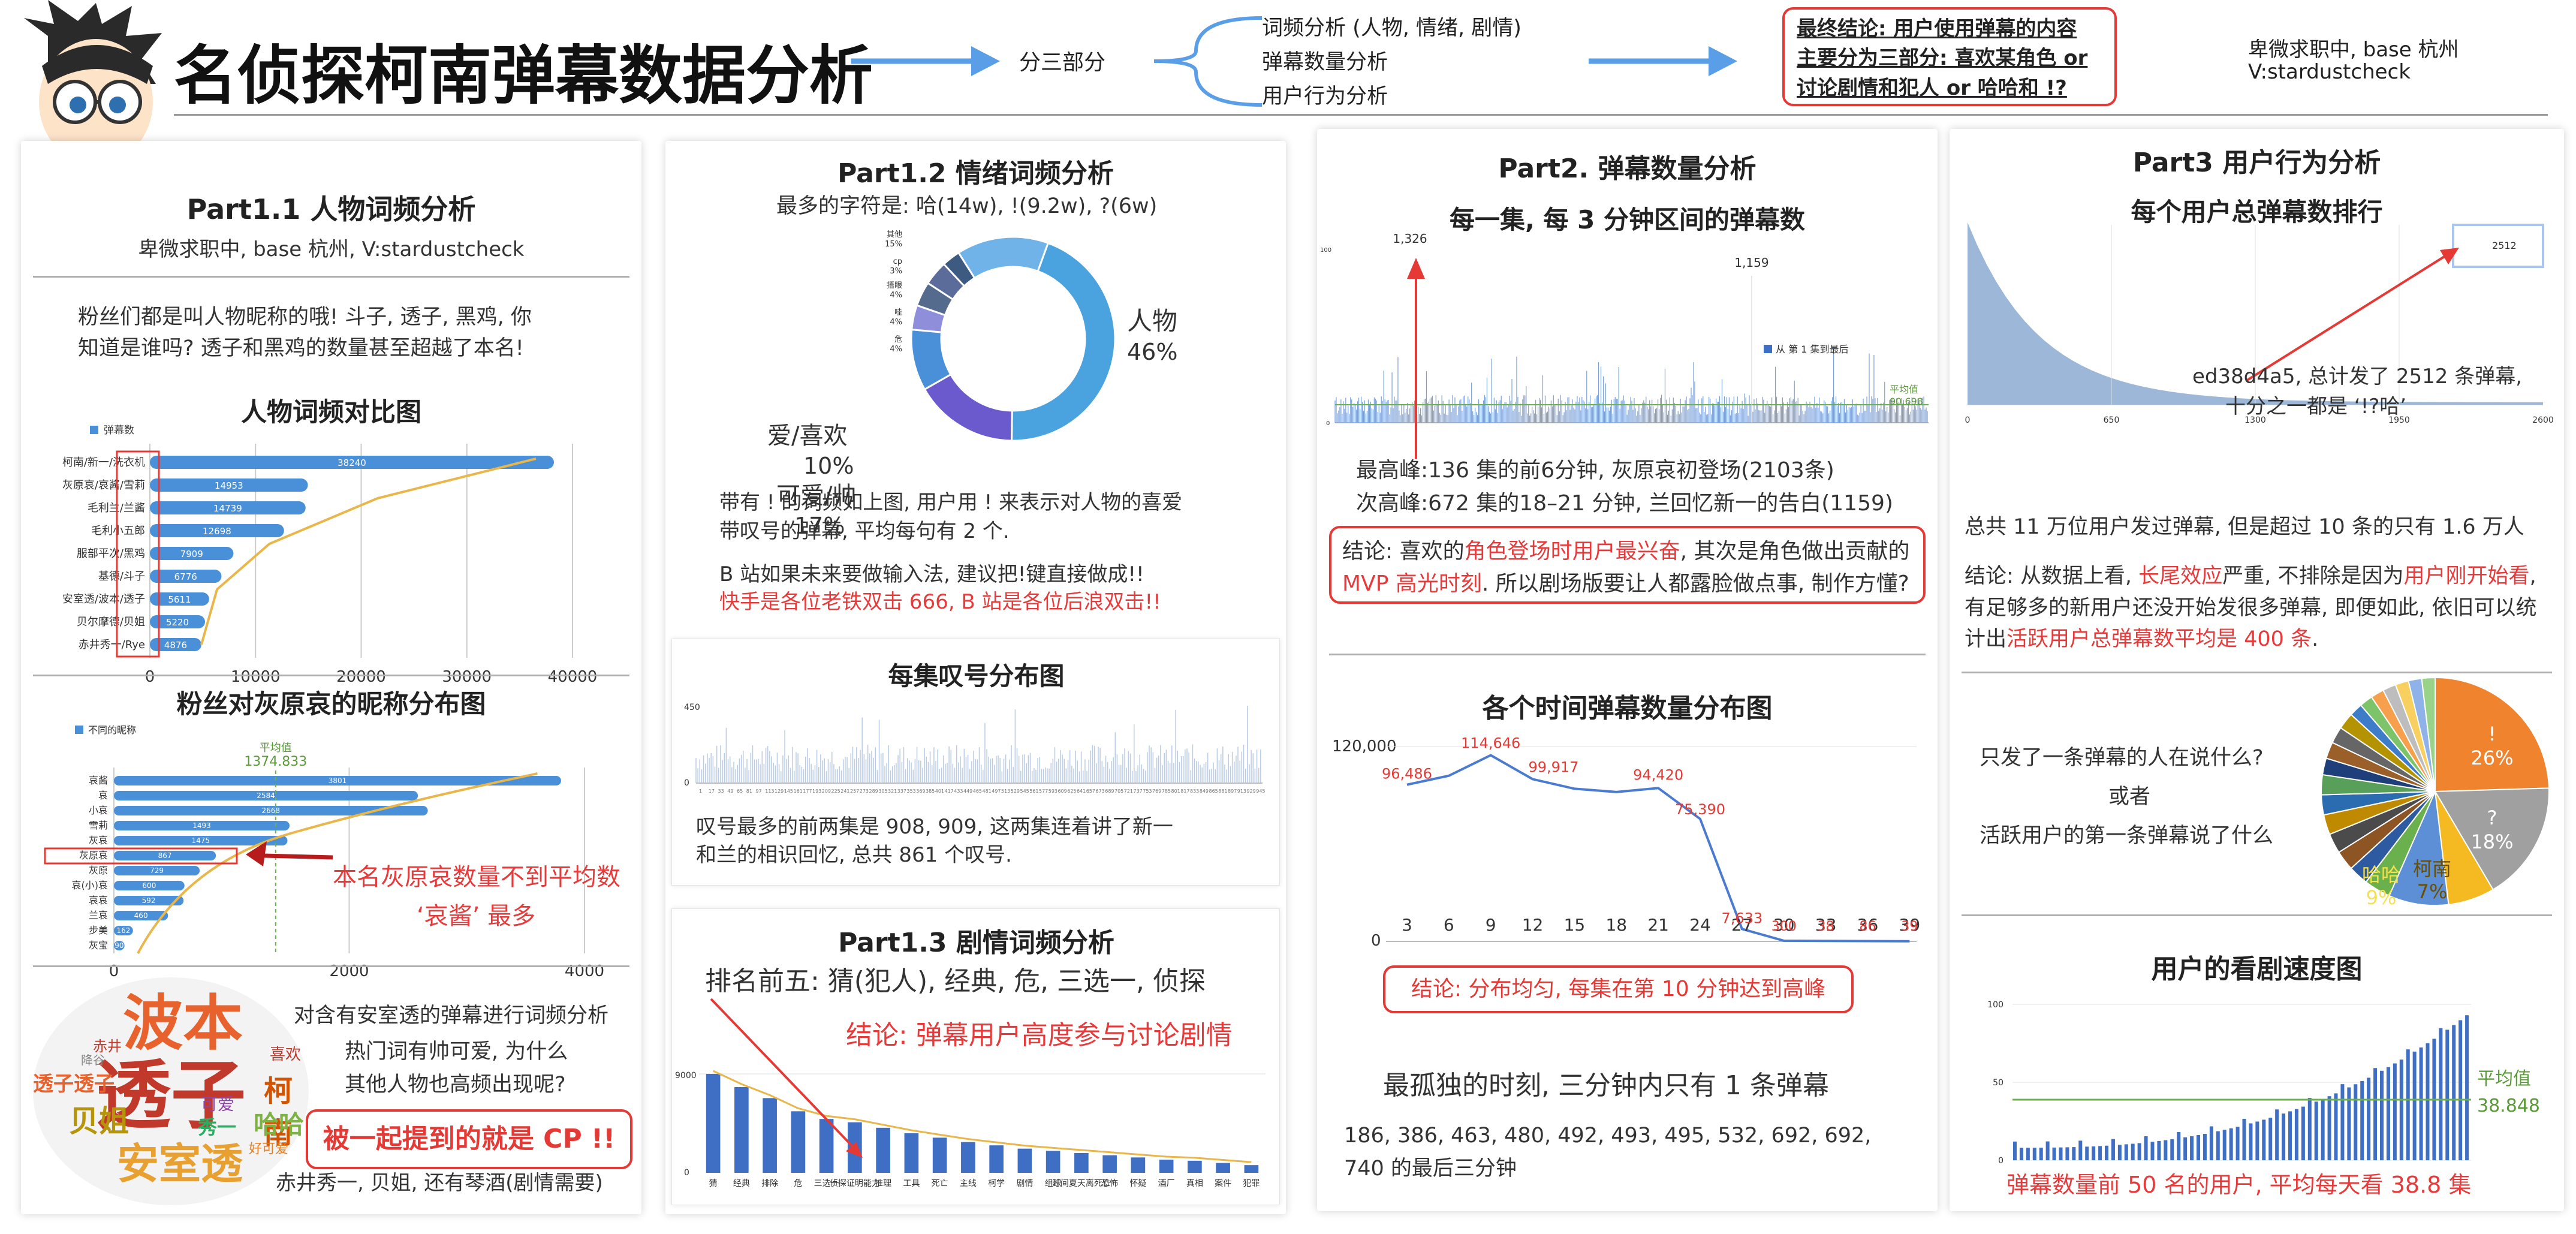 The width and height of the screenshot is (2576, 1234). Describe the element at coordinates (2491, 842) in the screenshot. I see `slice-value: 18%` at that location.